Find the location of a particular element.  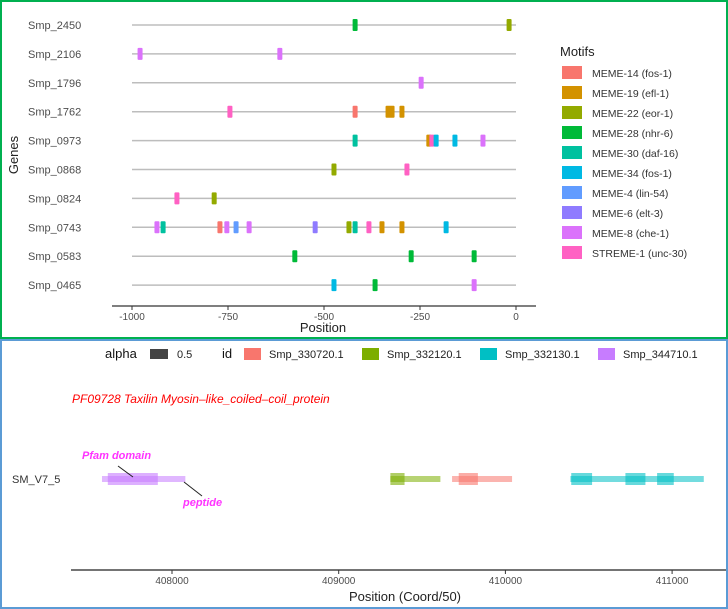

x-tick-label: 408000 is located at coordinates (172, 581).